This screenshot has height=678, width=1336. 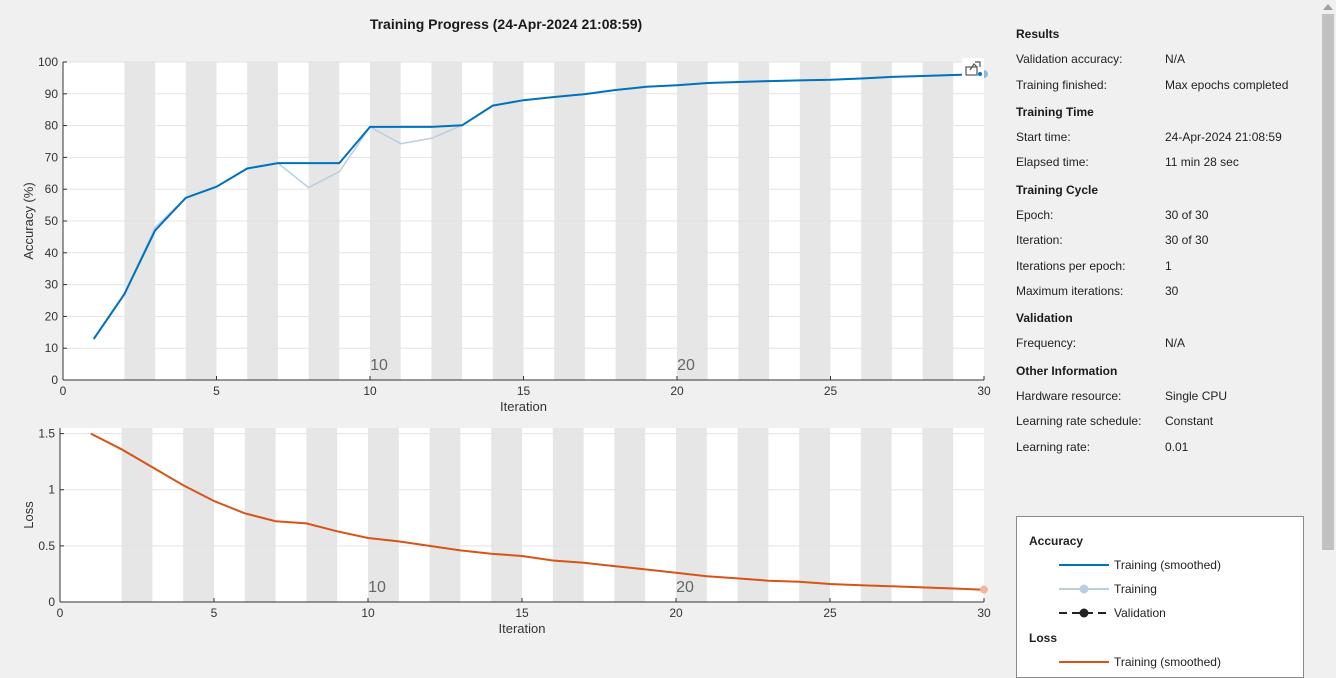 What do you see at coordinates (1069, 396) in the screenshot?
I see `hardware-resource-label: Hardware resource:` at bounding box center [1069, 396].